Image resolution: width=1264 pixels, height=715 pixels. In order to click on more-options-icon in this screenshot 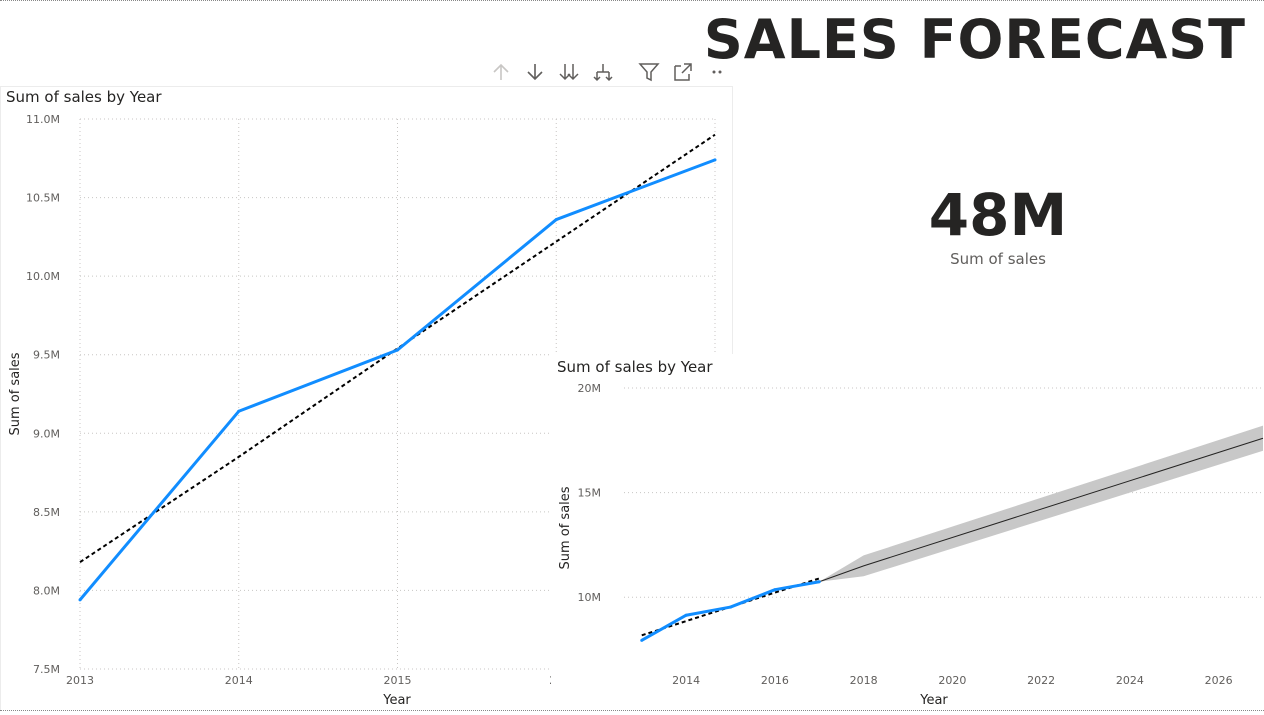, I will do `click(717, 72)`.